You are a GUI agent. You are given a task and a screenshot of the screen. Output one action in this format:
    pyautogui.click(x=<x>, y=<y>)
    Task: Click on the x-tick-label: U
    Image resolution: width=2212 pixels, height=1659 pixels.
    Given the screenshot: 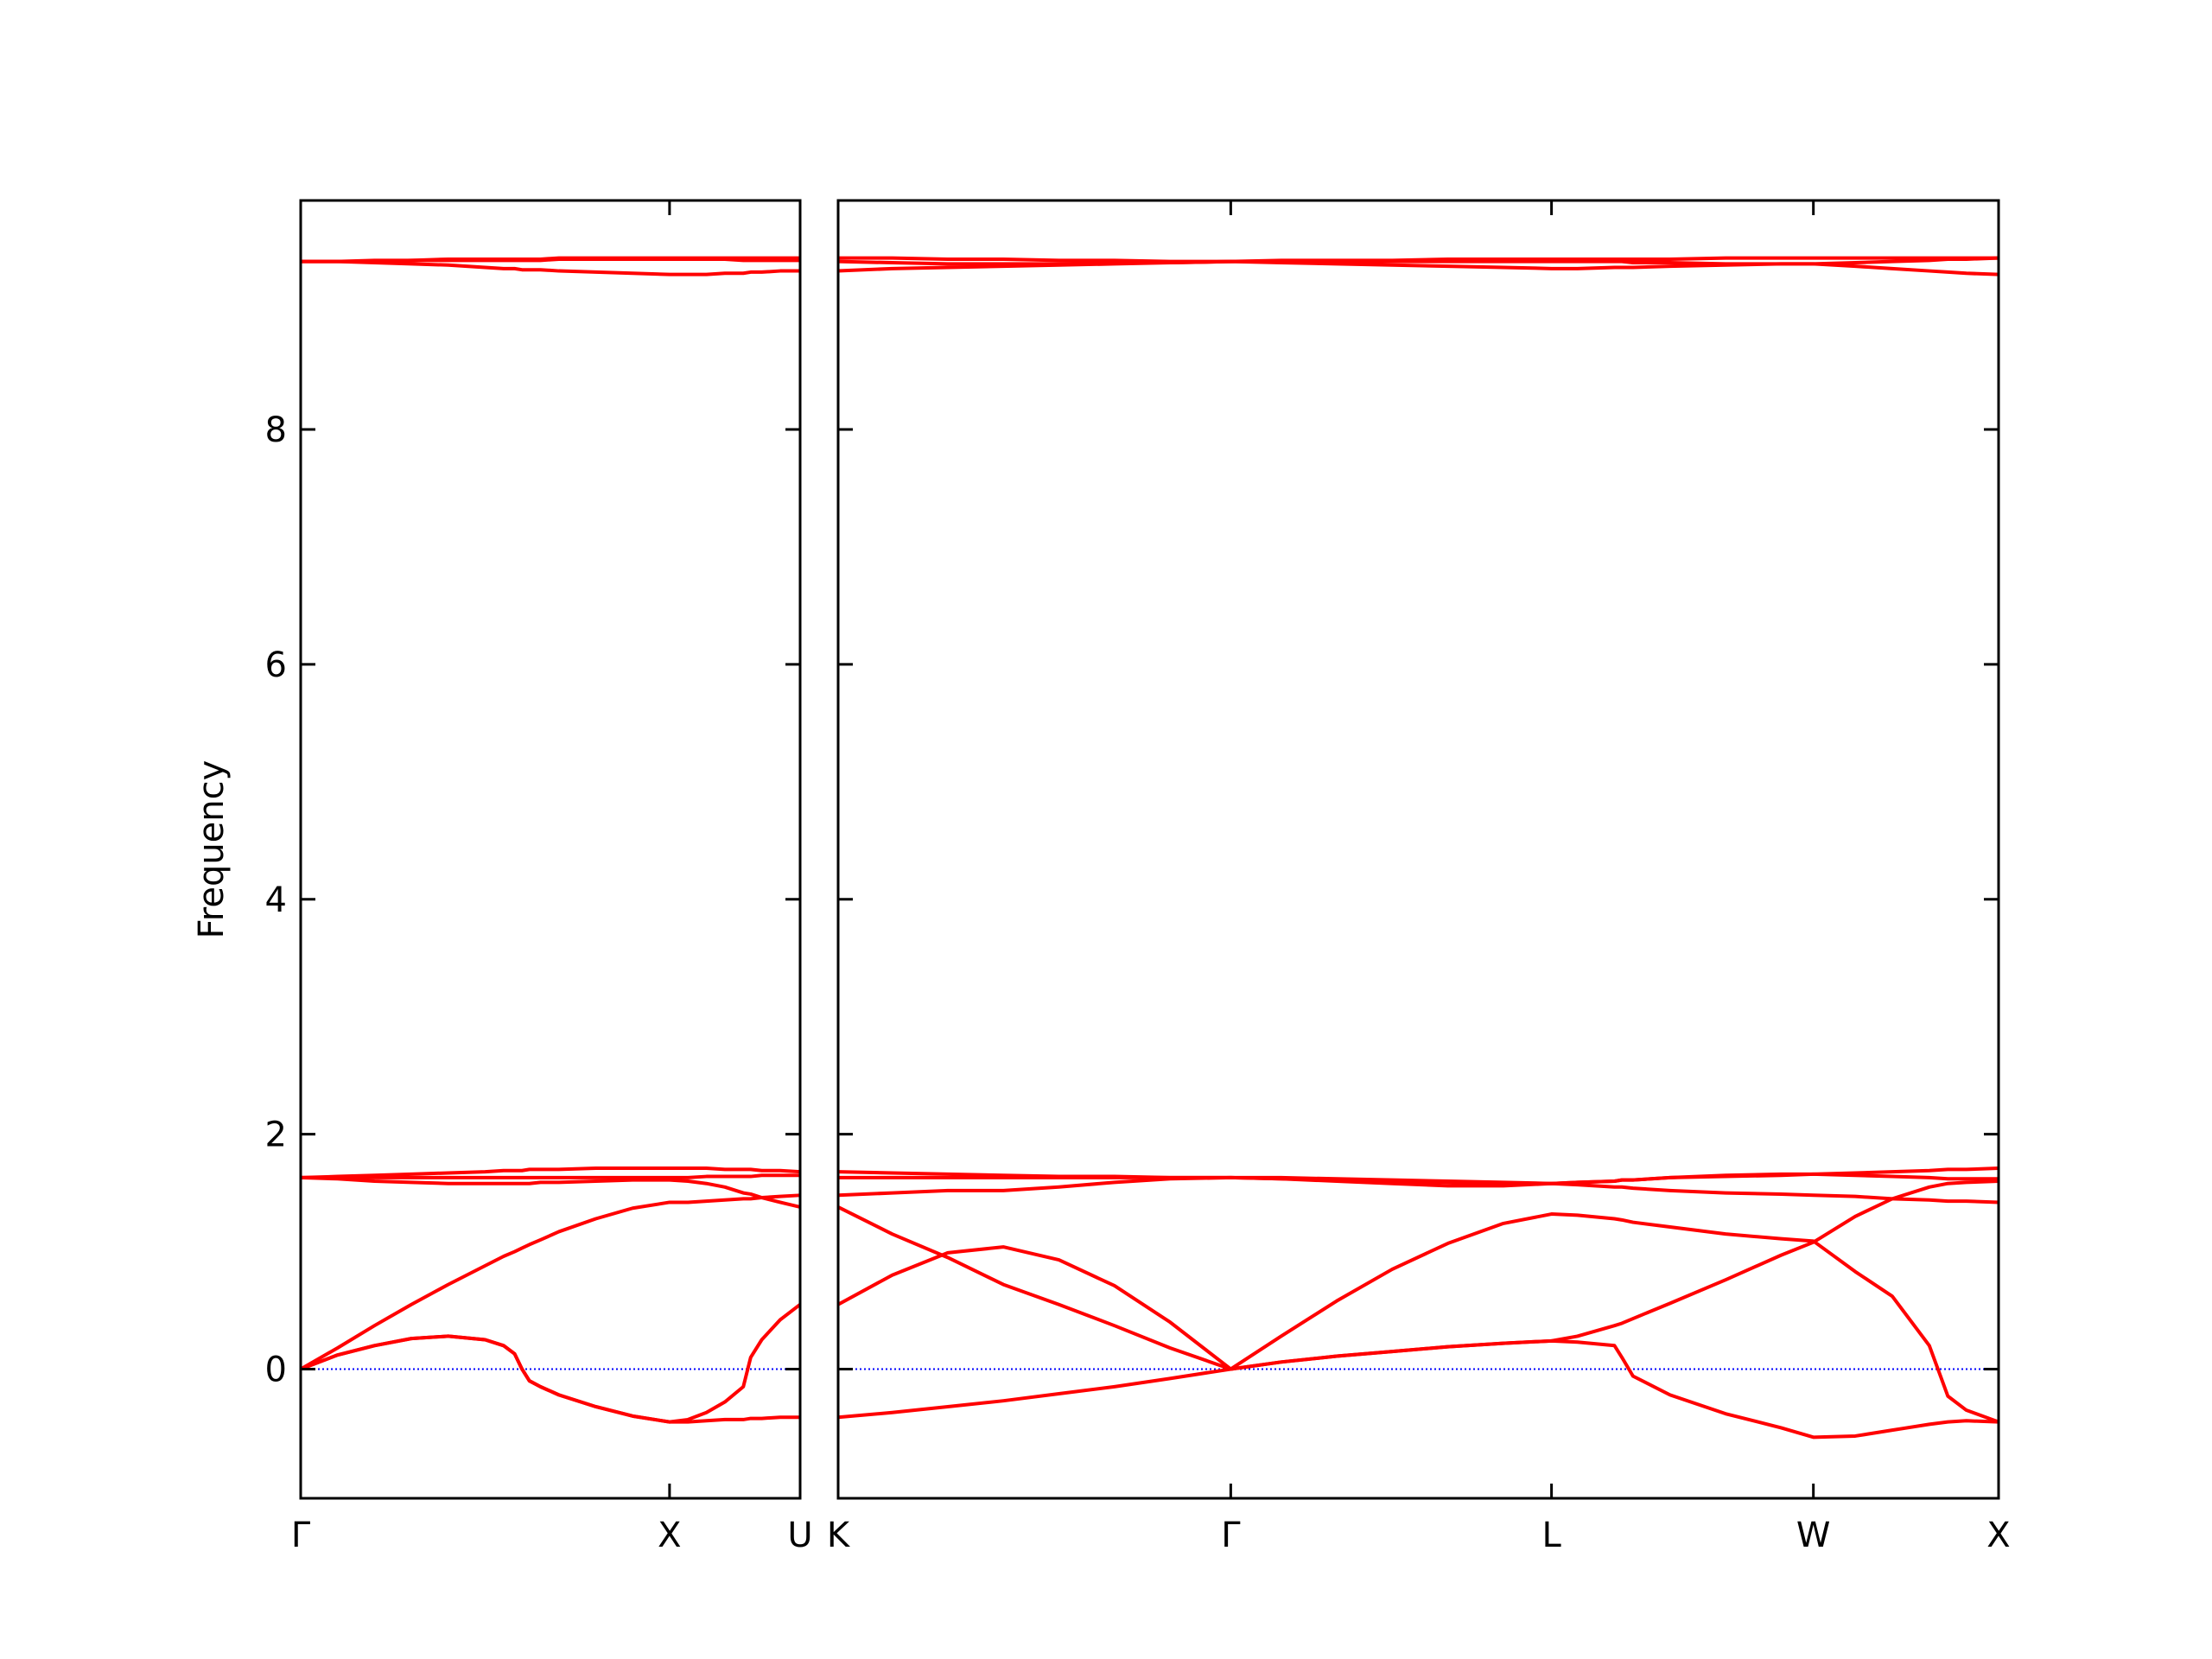 What is the action you would take?
    pyautogui.click(x=799, y=1535)
    